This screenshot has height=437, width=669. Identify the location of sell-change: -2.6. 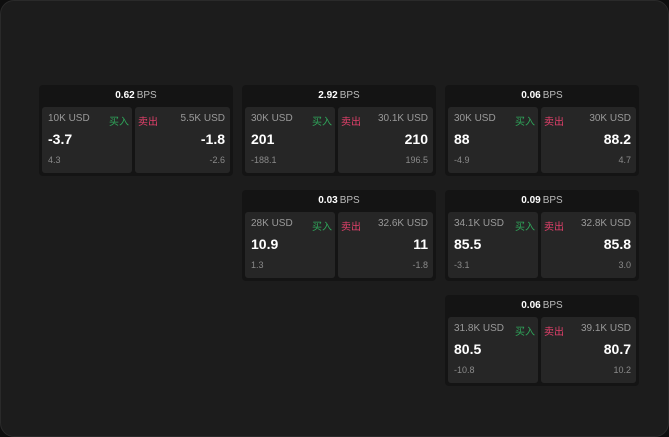
(217, 160).